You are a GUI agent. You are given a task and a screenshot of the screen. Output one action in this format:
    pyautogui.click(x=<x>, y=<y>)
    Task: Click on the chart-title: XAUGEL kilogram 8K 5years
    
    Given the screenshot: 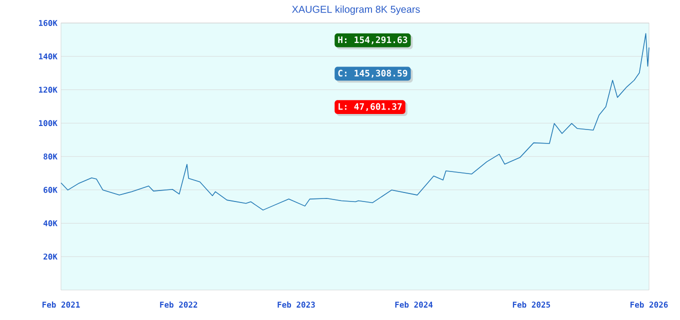 What is the action you would take?
    pyautogui.click(x=356, y=10)
    